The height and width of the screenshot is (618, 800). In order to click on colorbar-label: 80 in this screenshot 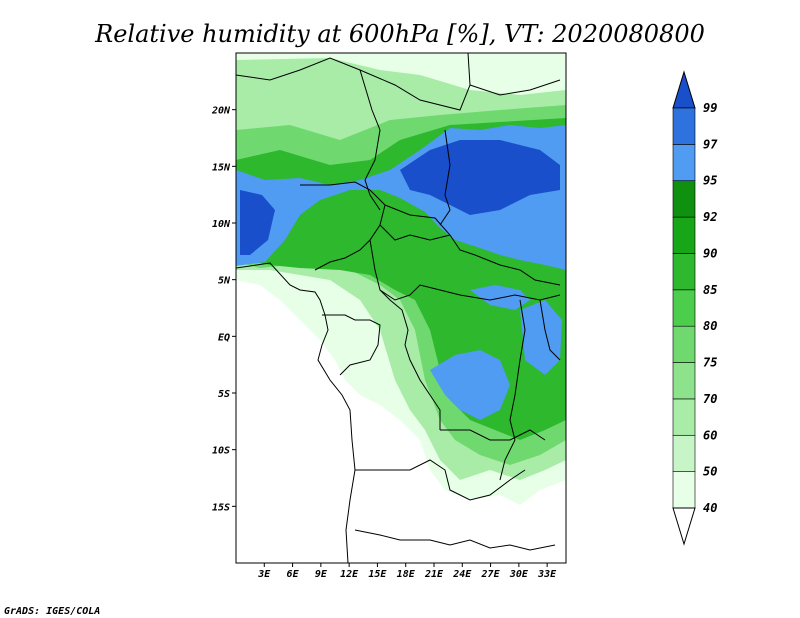, I will do `click(710, 326)`.